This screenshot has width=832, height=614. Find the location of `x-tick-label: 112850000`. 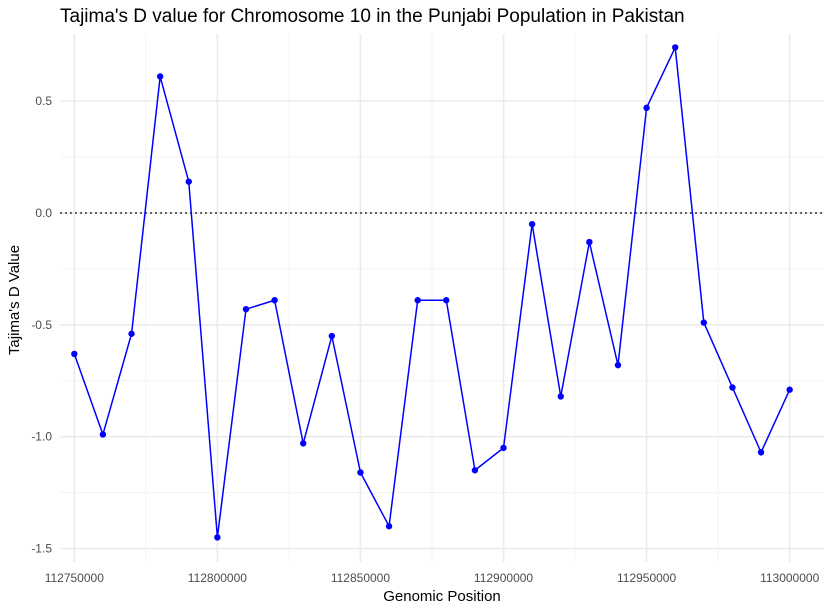

x-tick-label: 112850000 is located at coordinates (361, 578).